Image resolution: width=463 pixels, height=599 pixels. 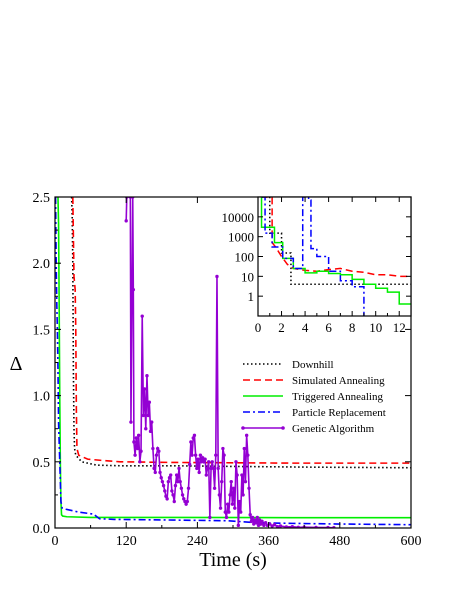 What do you see at coordinates (313, 365) in the screenshot?
I see `legend-label-downhill: Downhill` at bounding box center [313, 365].